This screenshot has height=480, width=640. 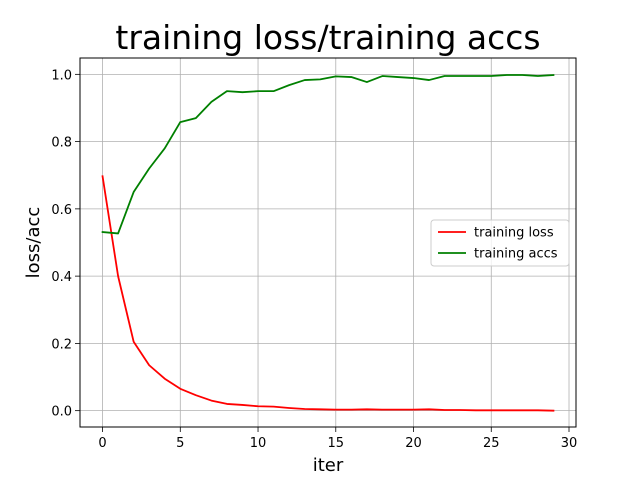 What do you see at coordinates (61, 277) in the screenshot?
I see `y-tick-label: 0.4` at bounding box center [61, 277].